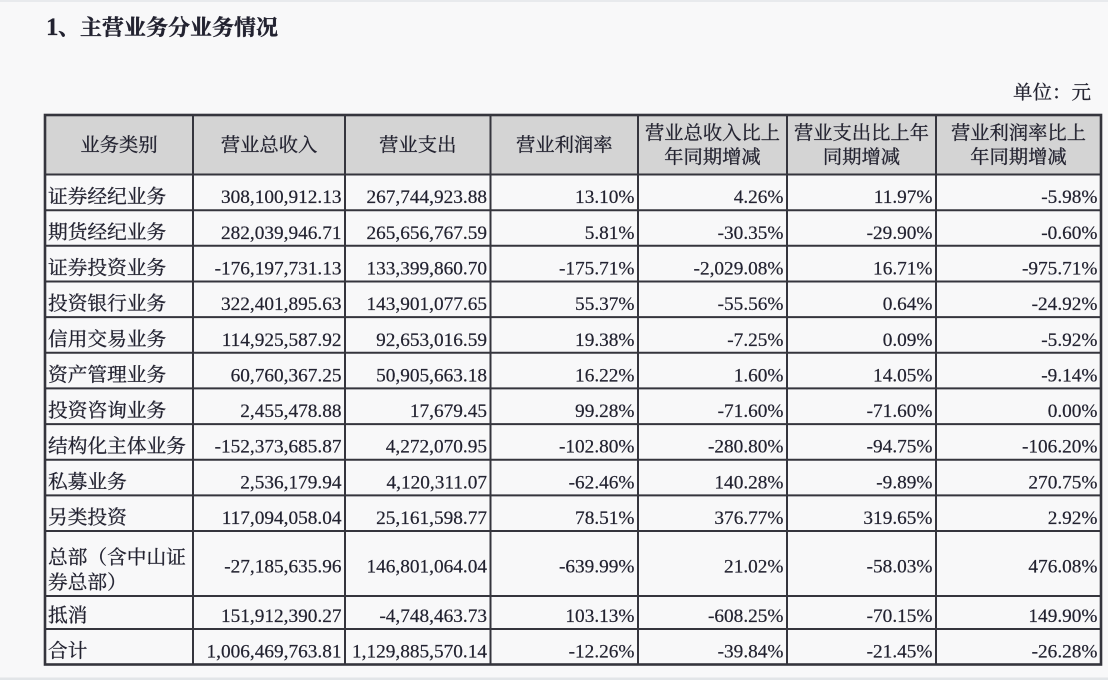  What do you see at coordinates (748, 482) in the screenshot?
I see `svg-text: 140.28%` at bounding box center [748, 482].